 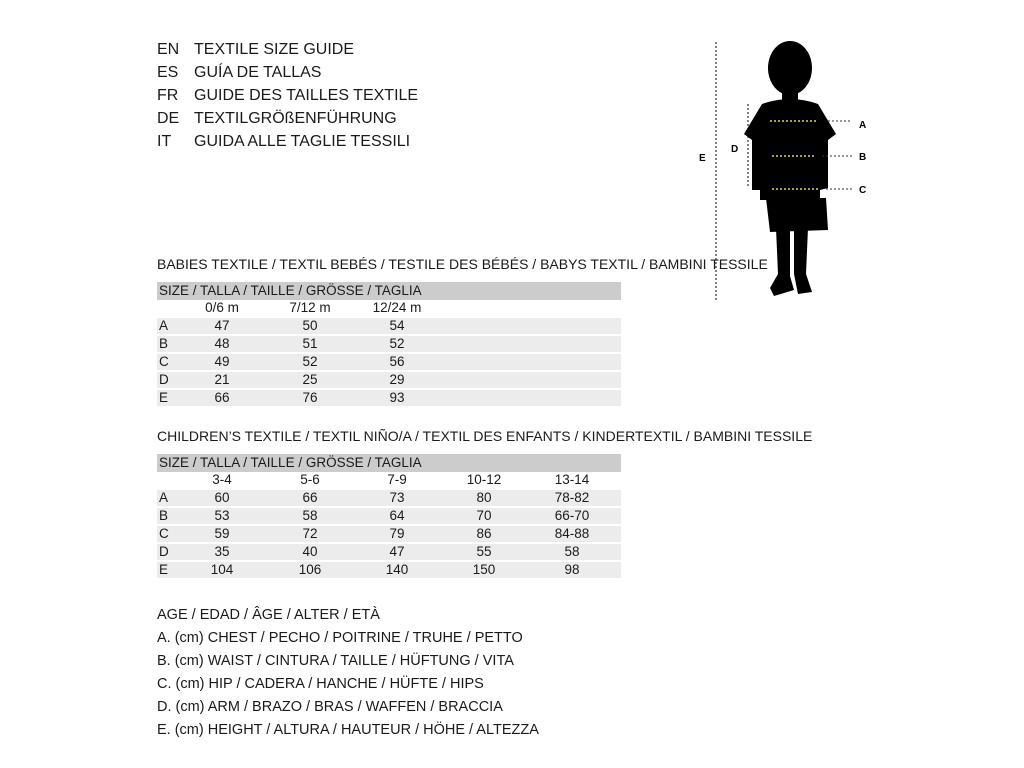 I want to click on table-row: D 21 25 29, so click(x=389, y=380).